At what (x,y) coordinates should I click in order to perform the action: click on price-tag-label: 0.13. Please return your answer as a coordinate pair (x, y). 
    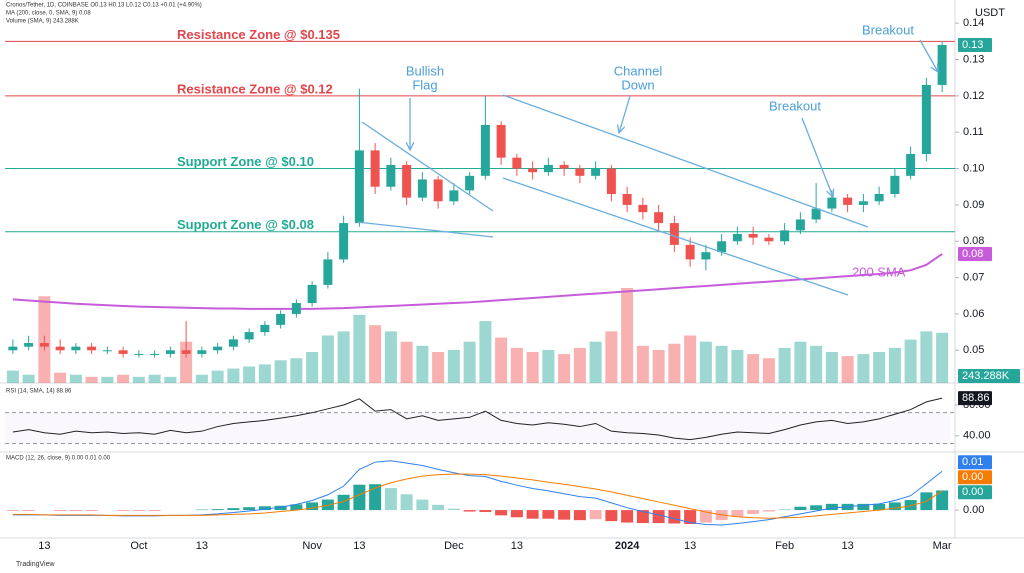
    Looking at the image, I should click on (972, 45).